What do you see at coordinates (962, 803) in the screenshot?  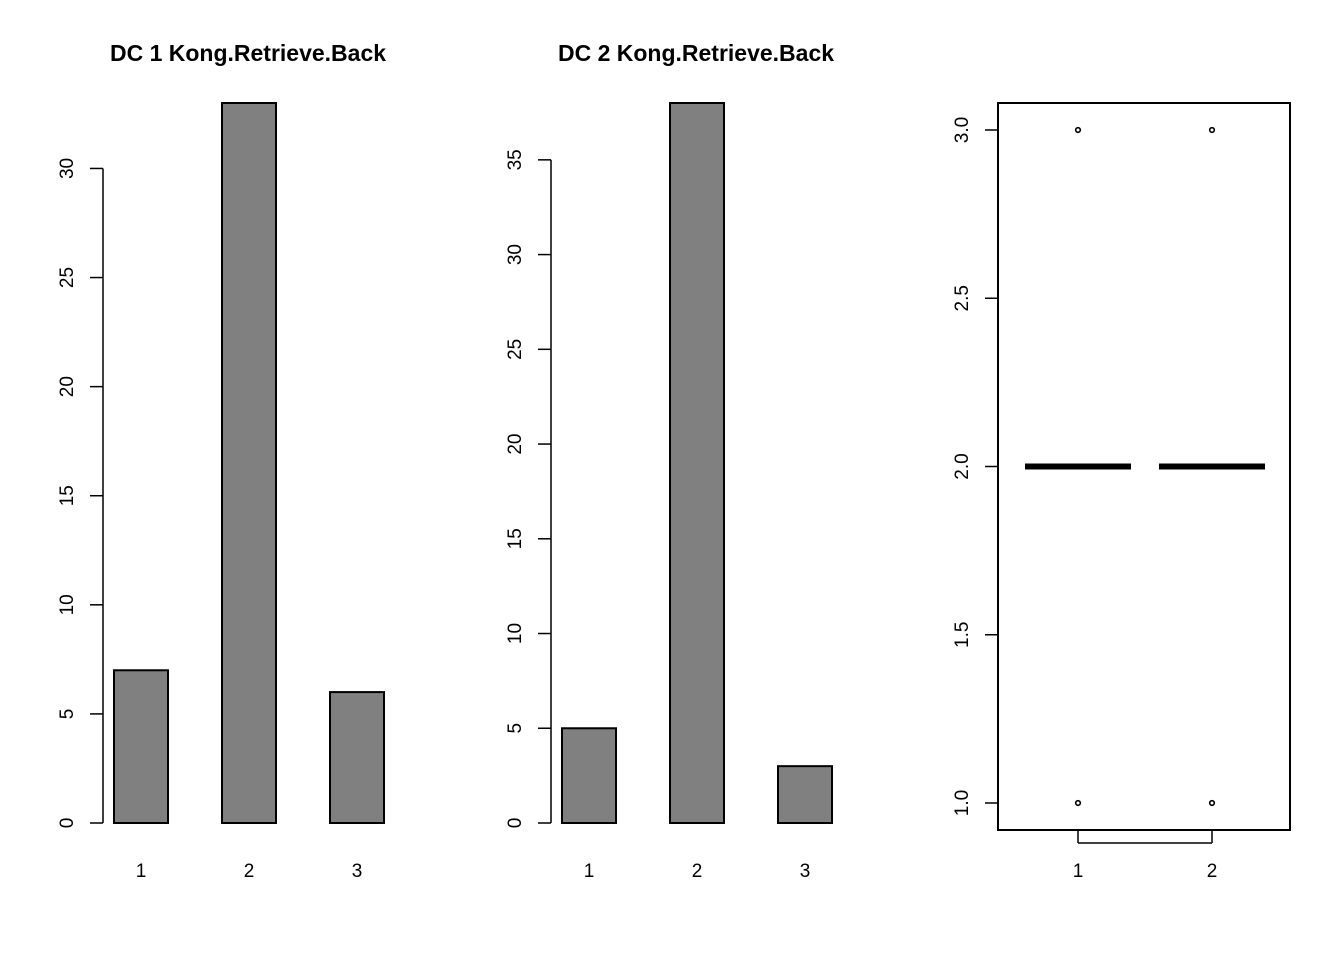 I see `y-tick-label: 1.0` at bounding box center [962, 803].